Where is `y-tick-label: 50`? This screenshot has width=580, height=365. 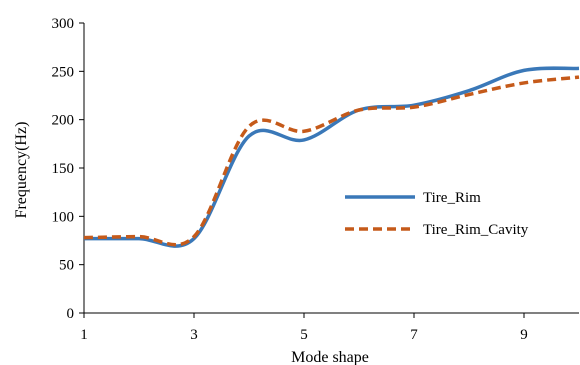
y-tick-label: 50 is located at coordinates (66, 266).